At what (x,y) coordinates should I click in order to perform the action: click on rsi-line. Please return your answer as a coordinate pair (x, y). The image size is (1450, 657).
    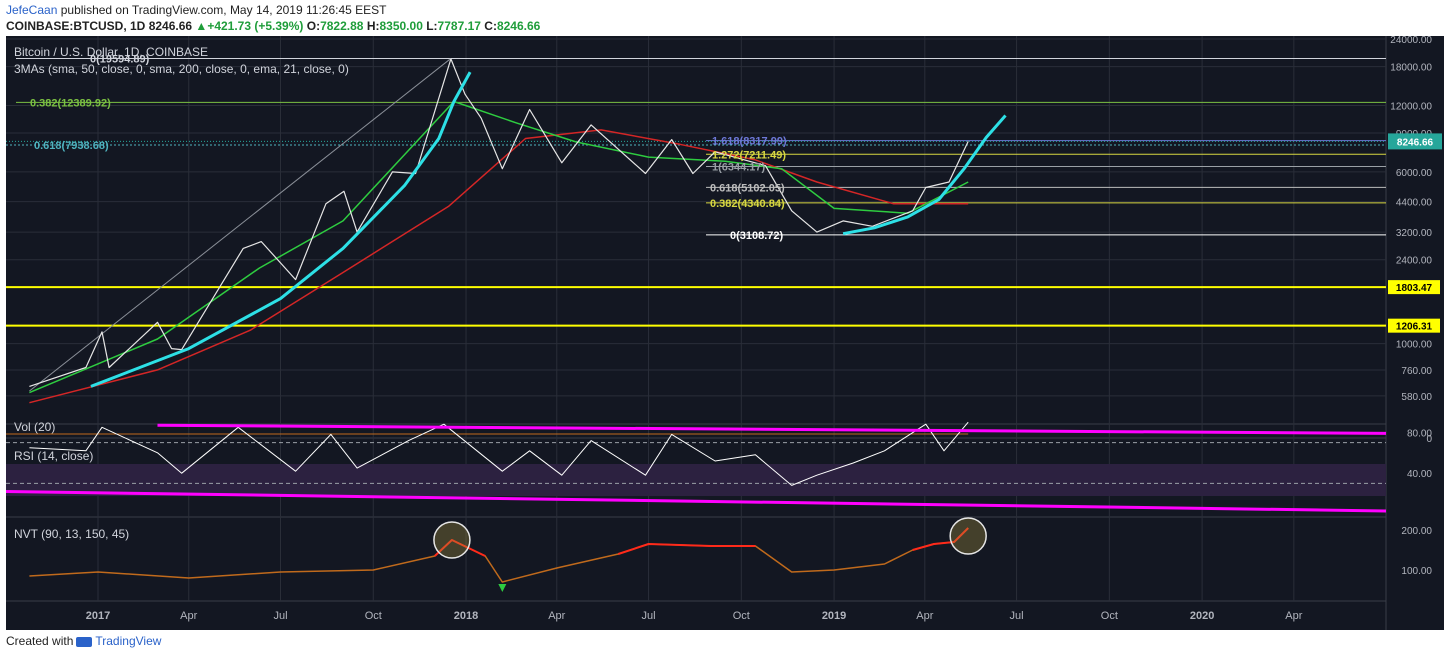
    Looking at the image, I should click on (499, 453).